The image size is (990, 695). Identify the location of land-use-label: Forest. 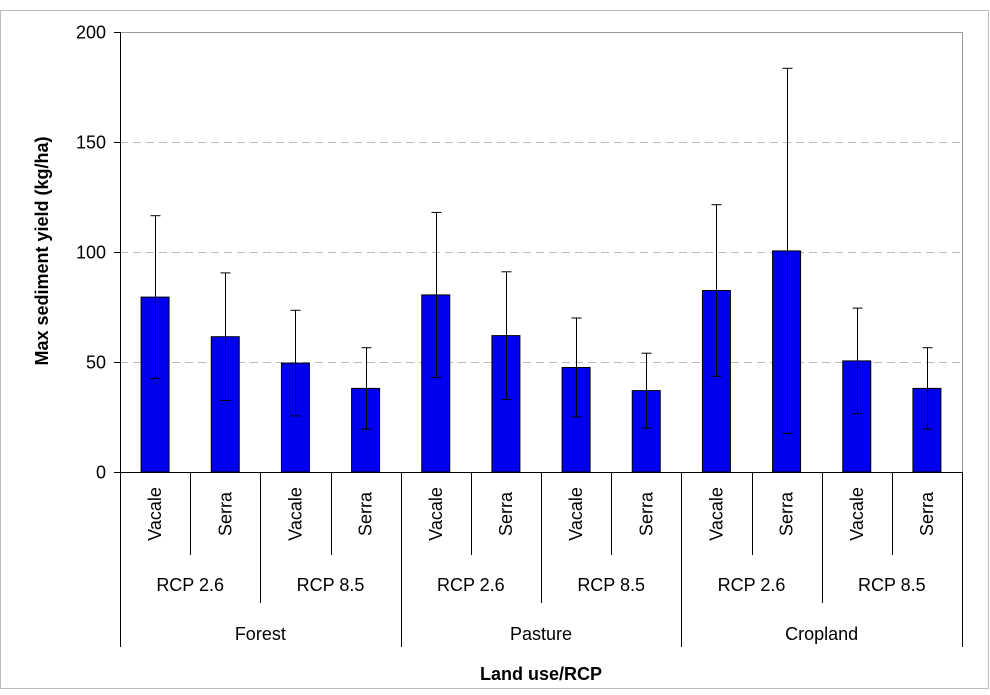
(260, 634).